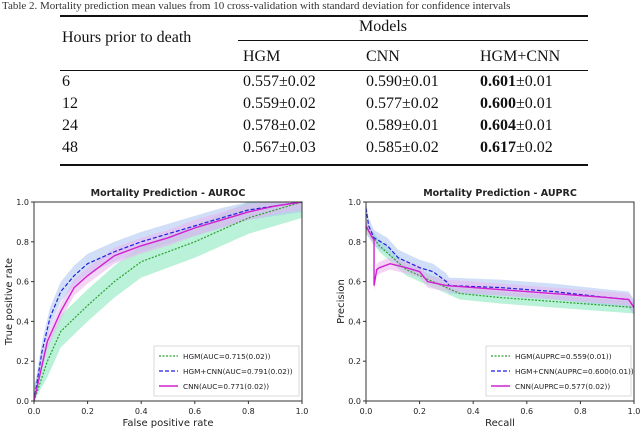 The image size is (640, 431). What do you see at coordinates (402, 103) in the screenshot?
I see `table-cell-cnn: 0.577±0.02` at bounding box center [402, 103].